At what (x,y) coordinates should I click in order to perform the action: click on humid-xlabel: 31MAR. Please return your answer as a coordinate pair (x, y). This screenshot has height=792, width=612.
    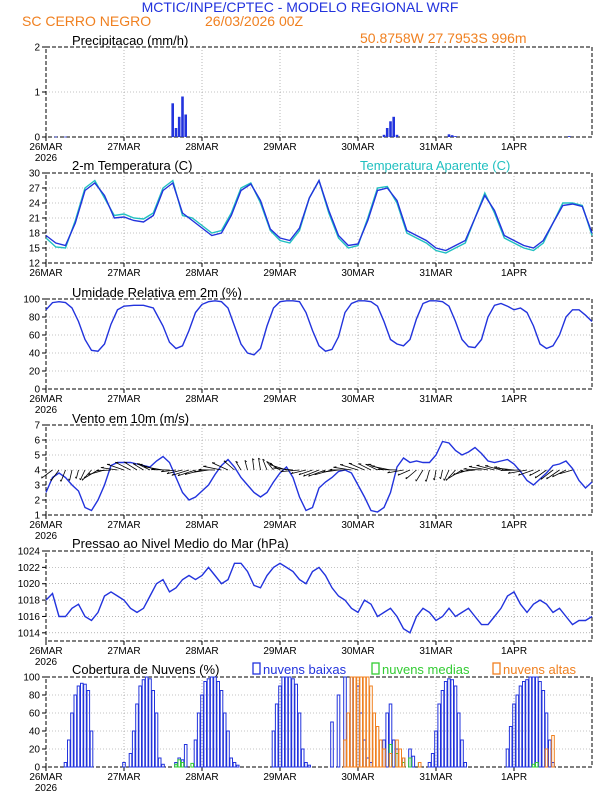
    Looking at the image, I should click on (435, 399).